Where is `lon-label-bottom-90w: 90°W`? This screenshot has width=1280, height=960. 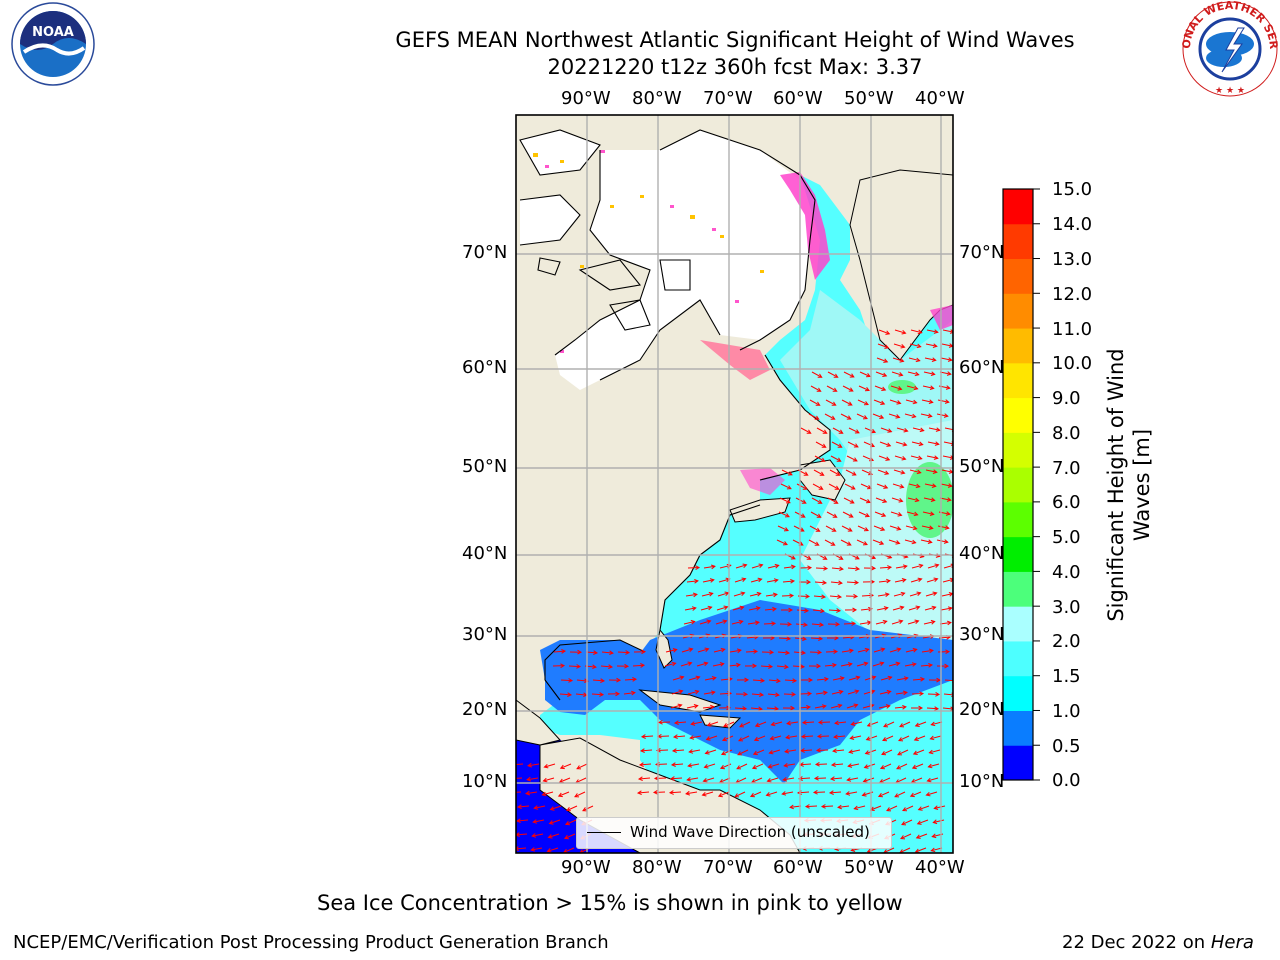 lon-label-bottom-90w: 90°W is located at coordinates (586, 867).